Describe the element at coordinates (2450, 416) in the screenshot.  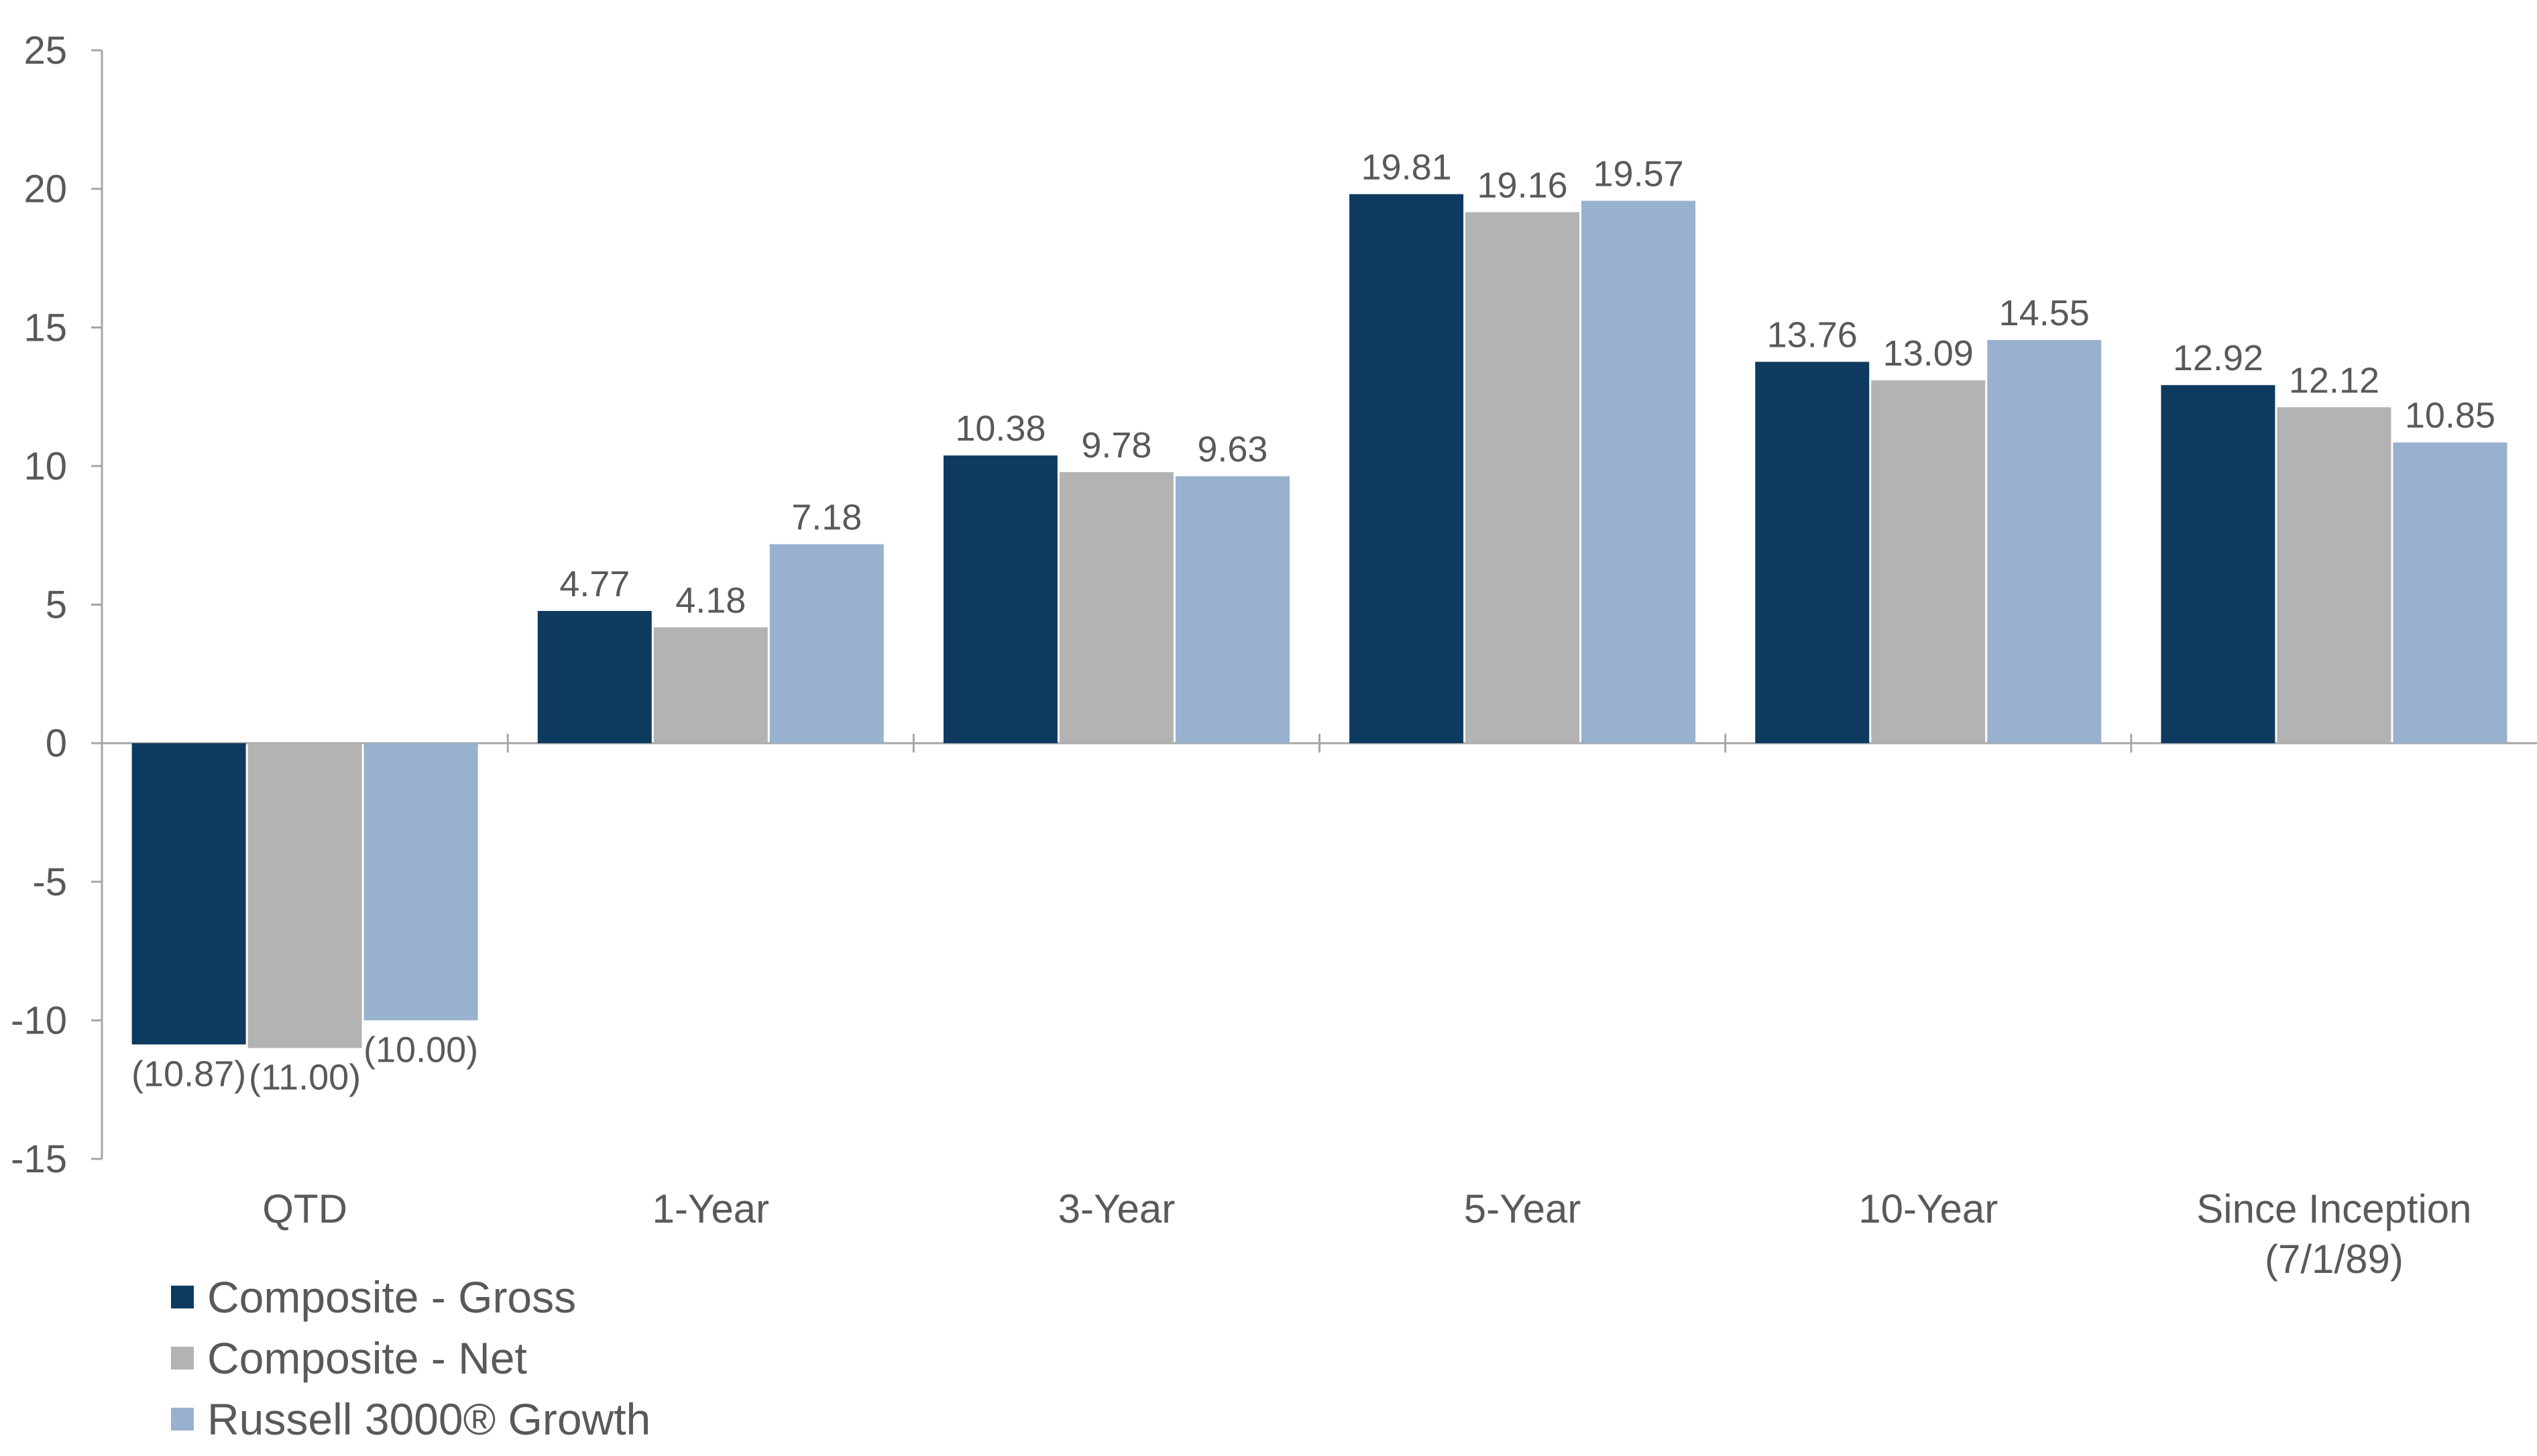
I see `data-label: 10.85` at that location.